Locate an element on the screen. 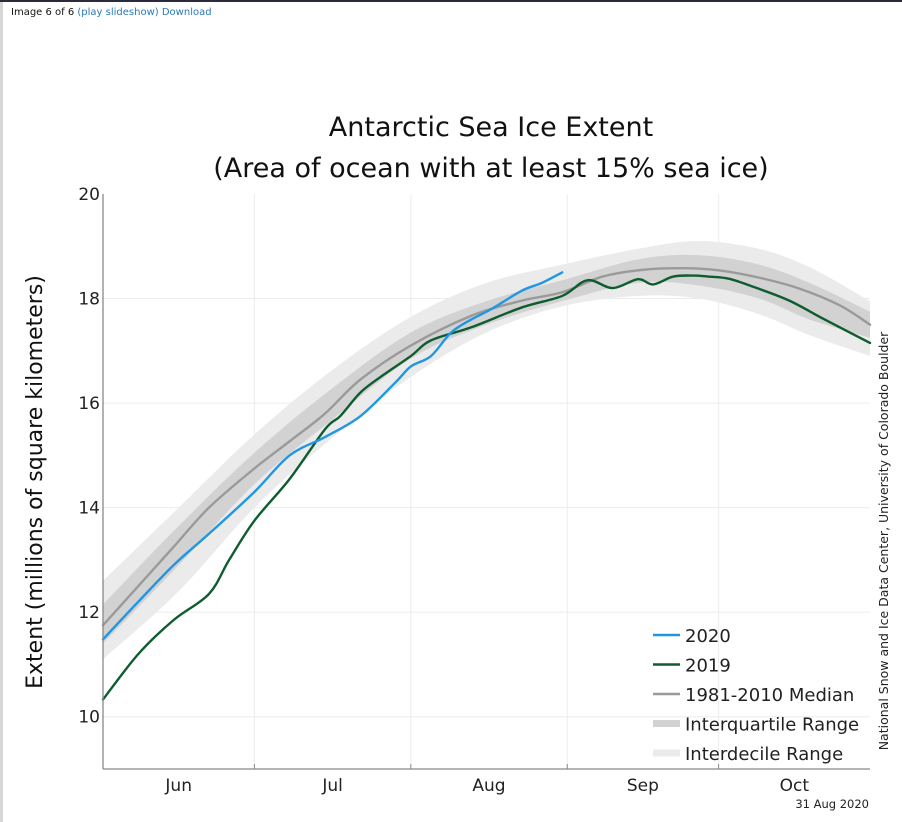 The image size is (902, 822). legend-label: 1981-2010 Median is located at coordinates (769, 695).